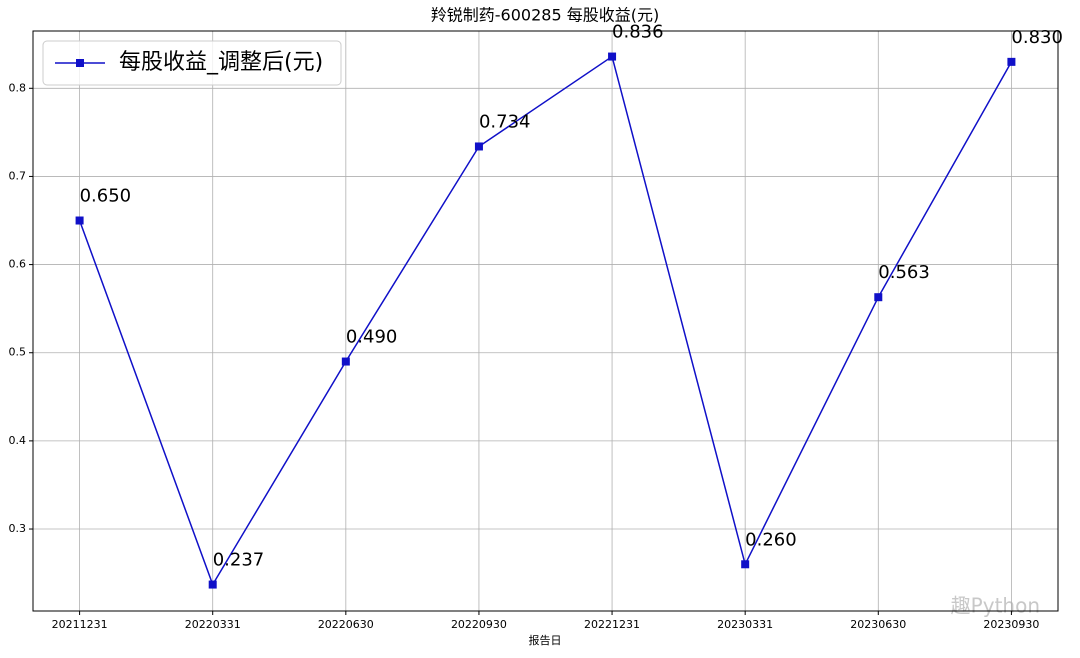 Image resolution: width=1080 pixels, height=658 pixels. What do you see at coordinates (346, 624) in the screenshot?
I see `x-tick-label: 20220630` at bounding box center [346, 624].